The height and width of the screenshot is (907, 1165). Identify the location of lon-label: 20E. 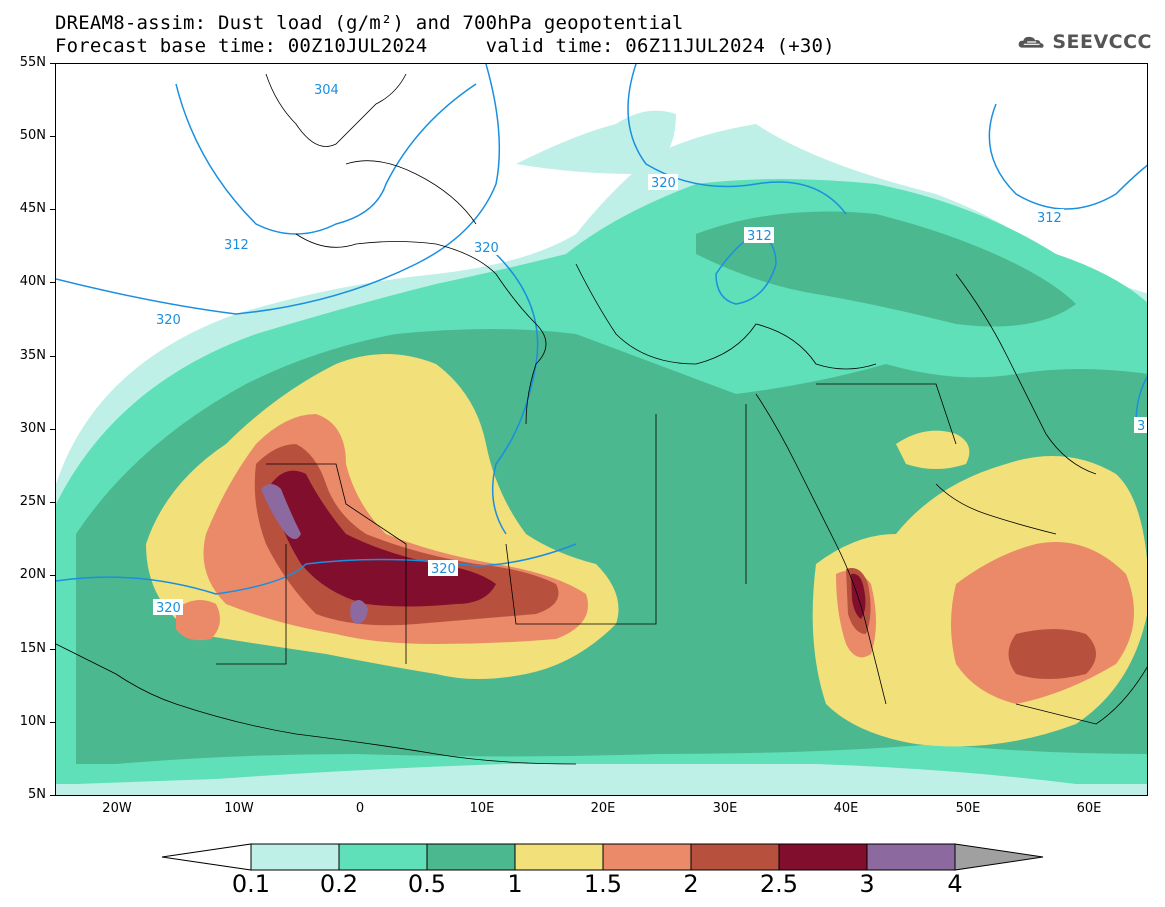
(603, 808).